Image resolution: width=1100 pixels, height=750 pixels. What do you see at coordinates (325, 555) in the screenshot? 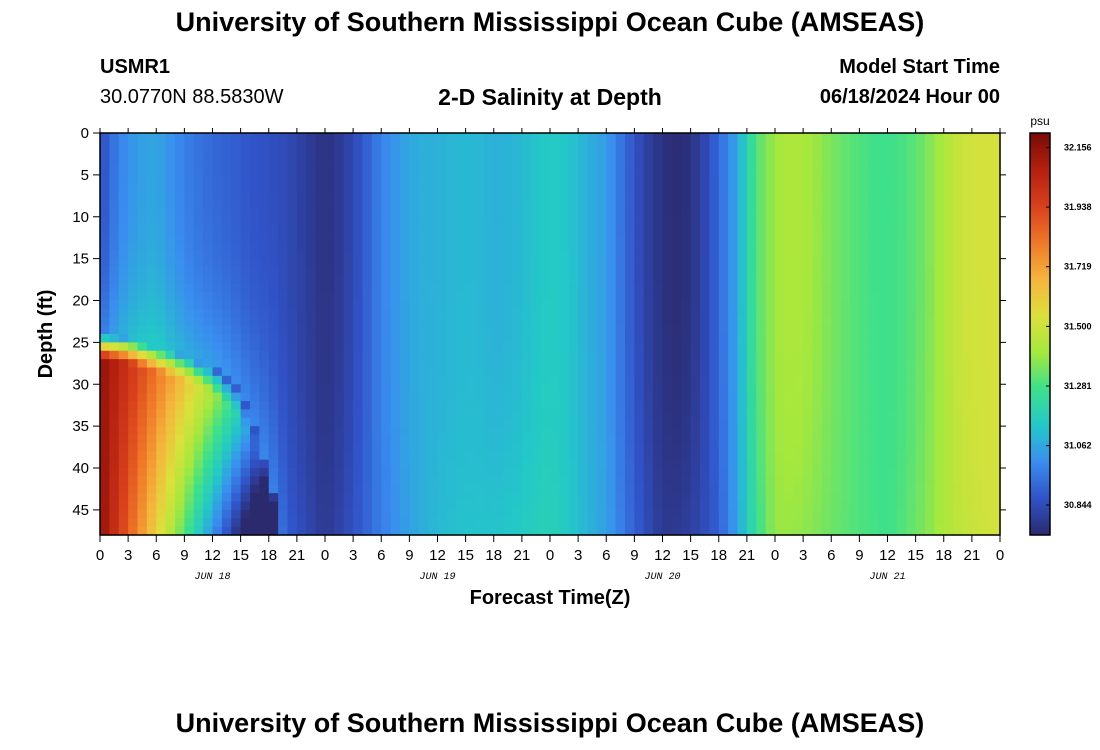
I see `x-tick-label: 0` at bounding box center [325, 555].